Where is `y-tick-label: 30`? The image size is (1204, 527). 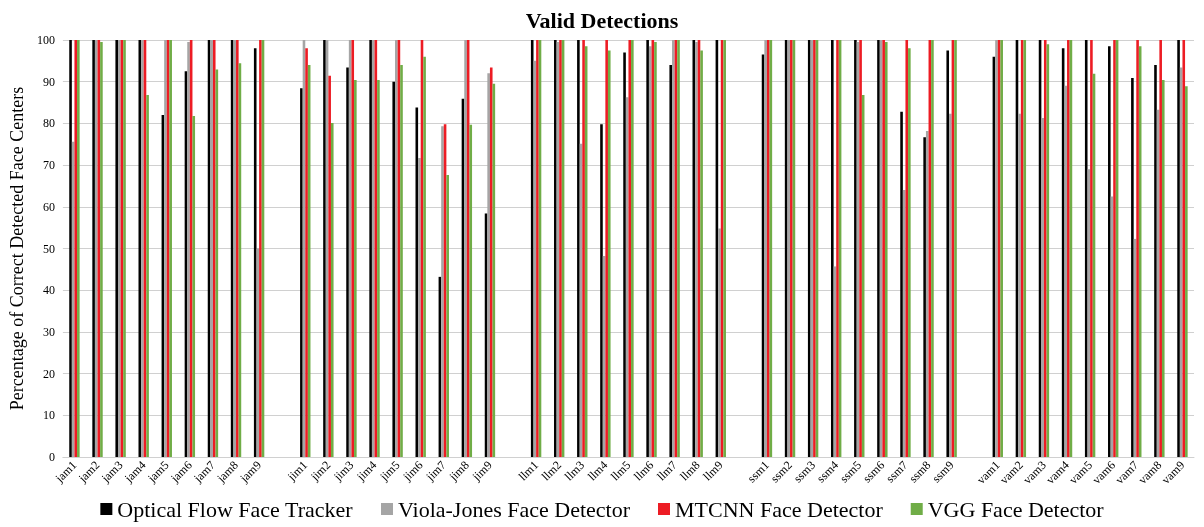 y-tick-label: 30 is located at coordinates (48, 331).